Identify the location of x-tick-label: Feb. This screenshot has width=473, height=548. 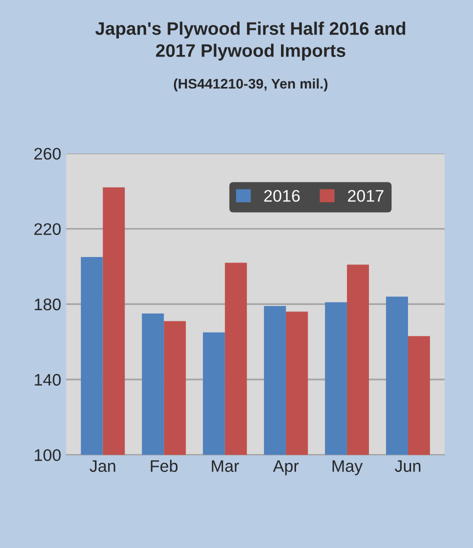
(164, 466).